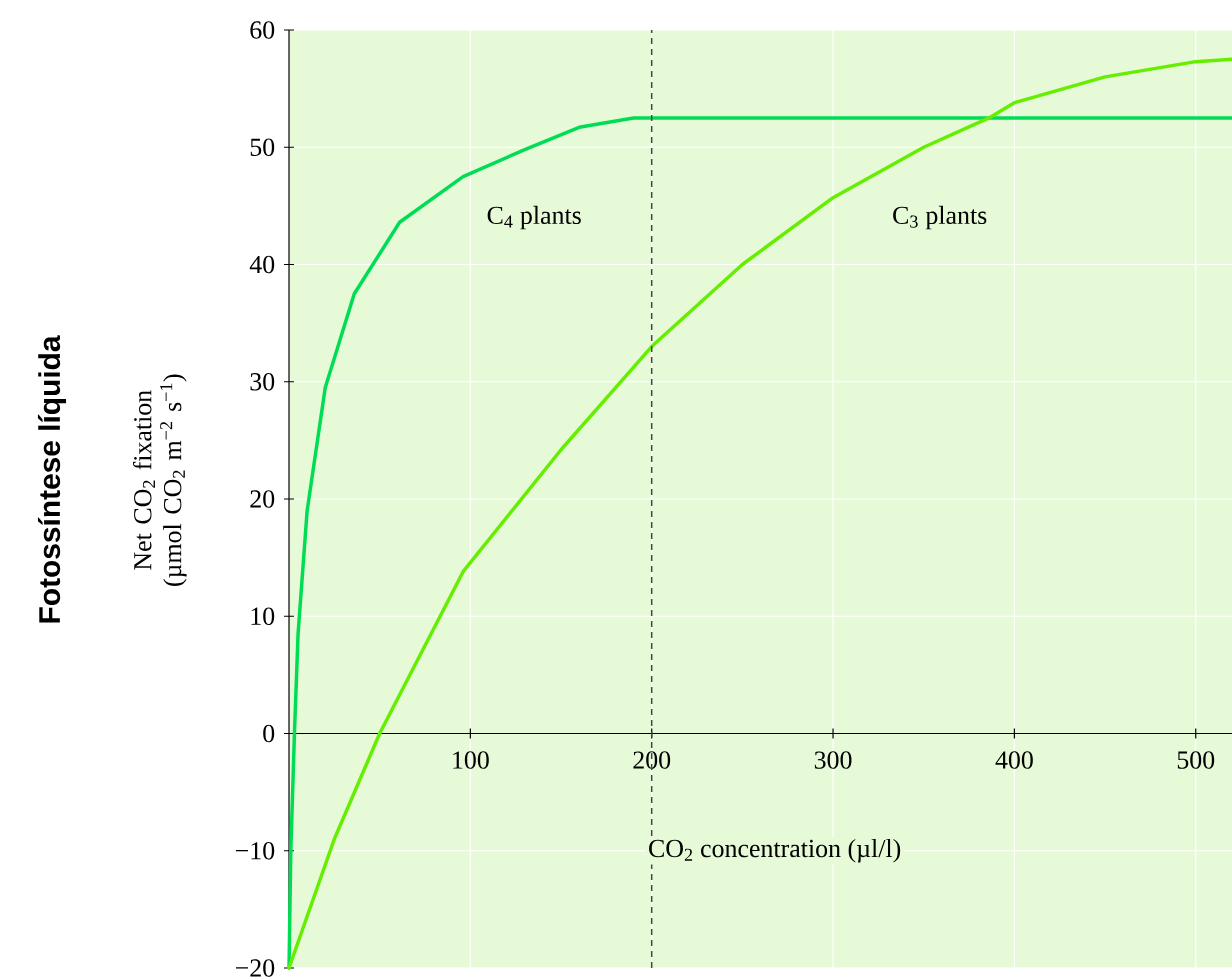 The image size is (1232, 980). Describe the element at coordinates (52, 479) in the screenshot. I see `text: Fotossíntese líquida` at that location.